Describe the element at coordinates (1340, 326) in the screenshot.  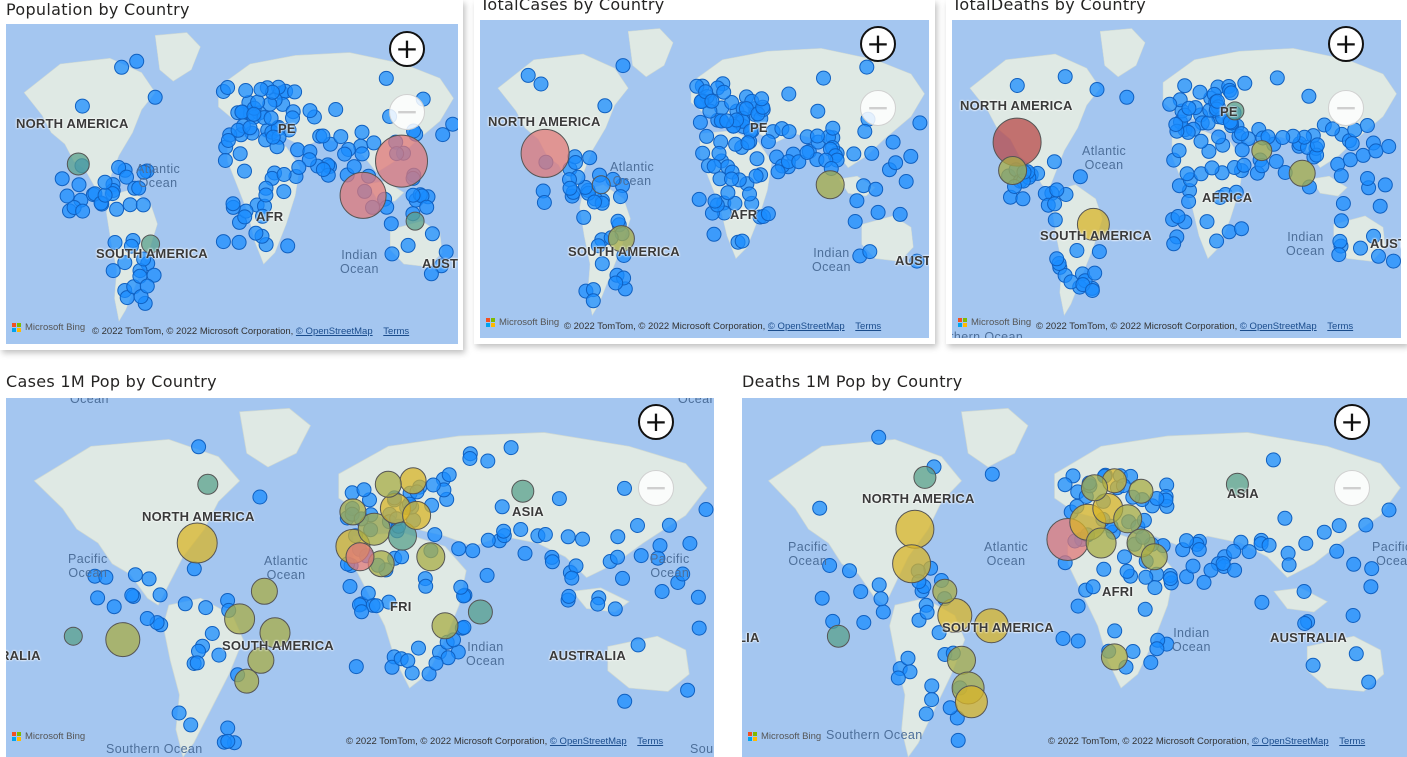
I see `terms-link: Terms` at that location.